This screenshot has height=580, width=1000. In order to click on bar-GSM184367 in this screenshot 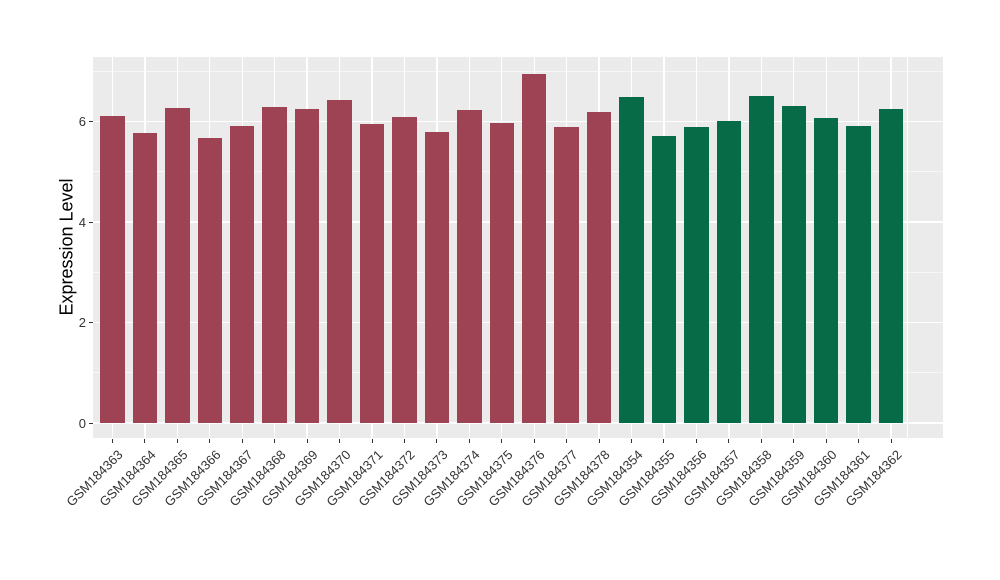, I will do `click(242, 274)`.